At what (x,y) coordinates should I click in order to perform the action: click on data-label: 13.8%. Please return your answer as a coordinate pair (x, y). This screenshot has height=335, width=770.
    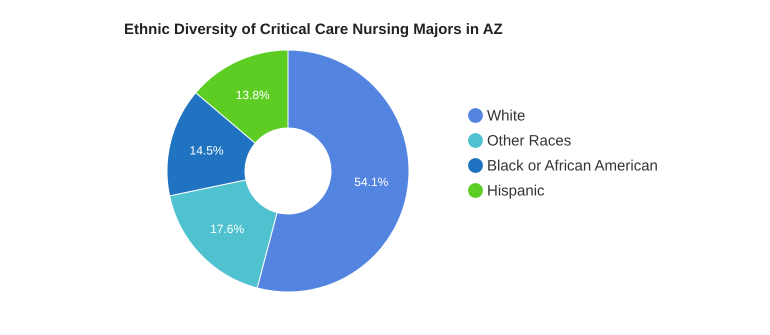
    Looking at the image, I should click on (253, 95).